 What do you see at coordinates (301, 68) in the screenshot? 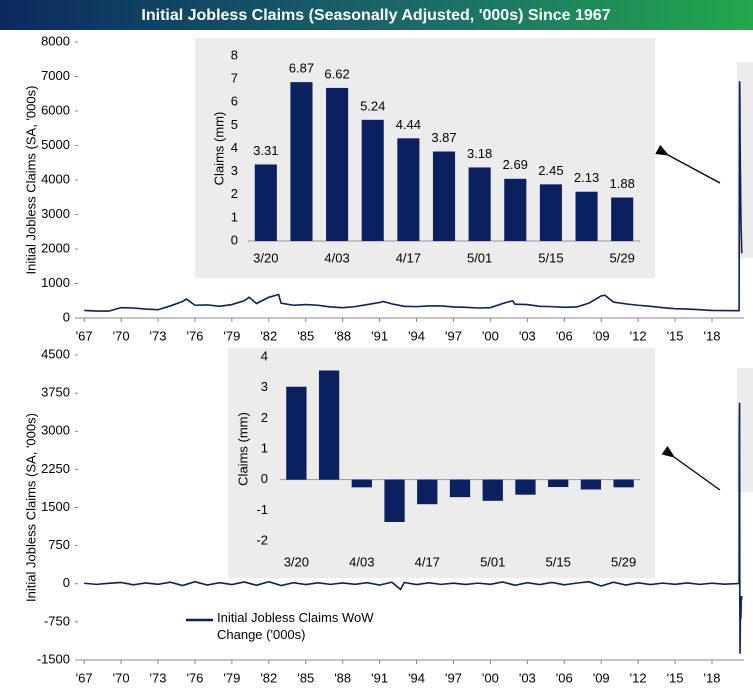
I see `data-label: 6.87` at bounding box center [301, 68].